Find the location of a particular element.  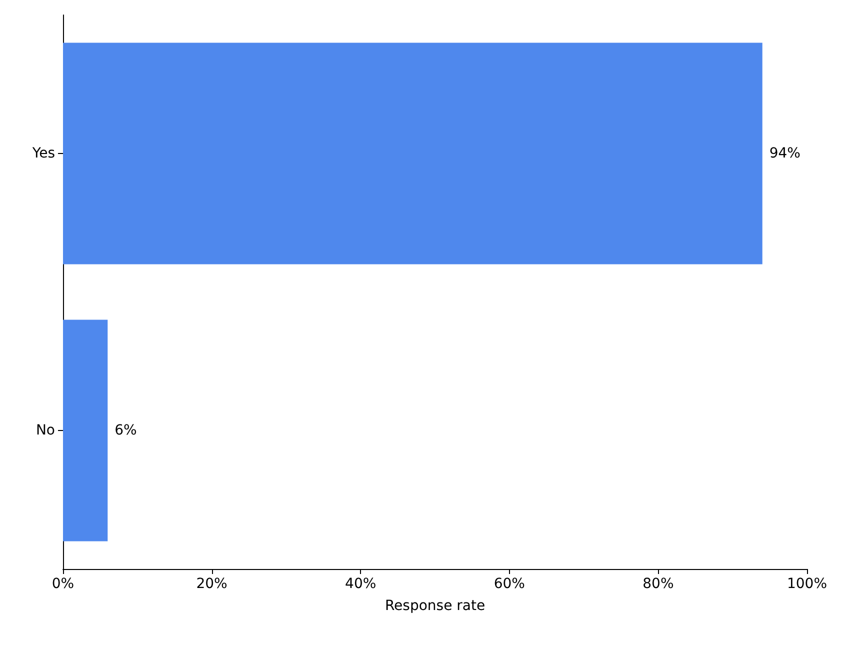

x-tick-label: 100% is located at coordinates (807, 584).